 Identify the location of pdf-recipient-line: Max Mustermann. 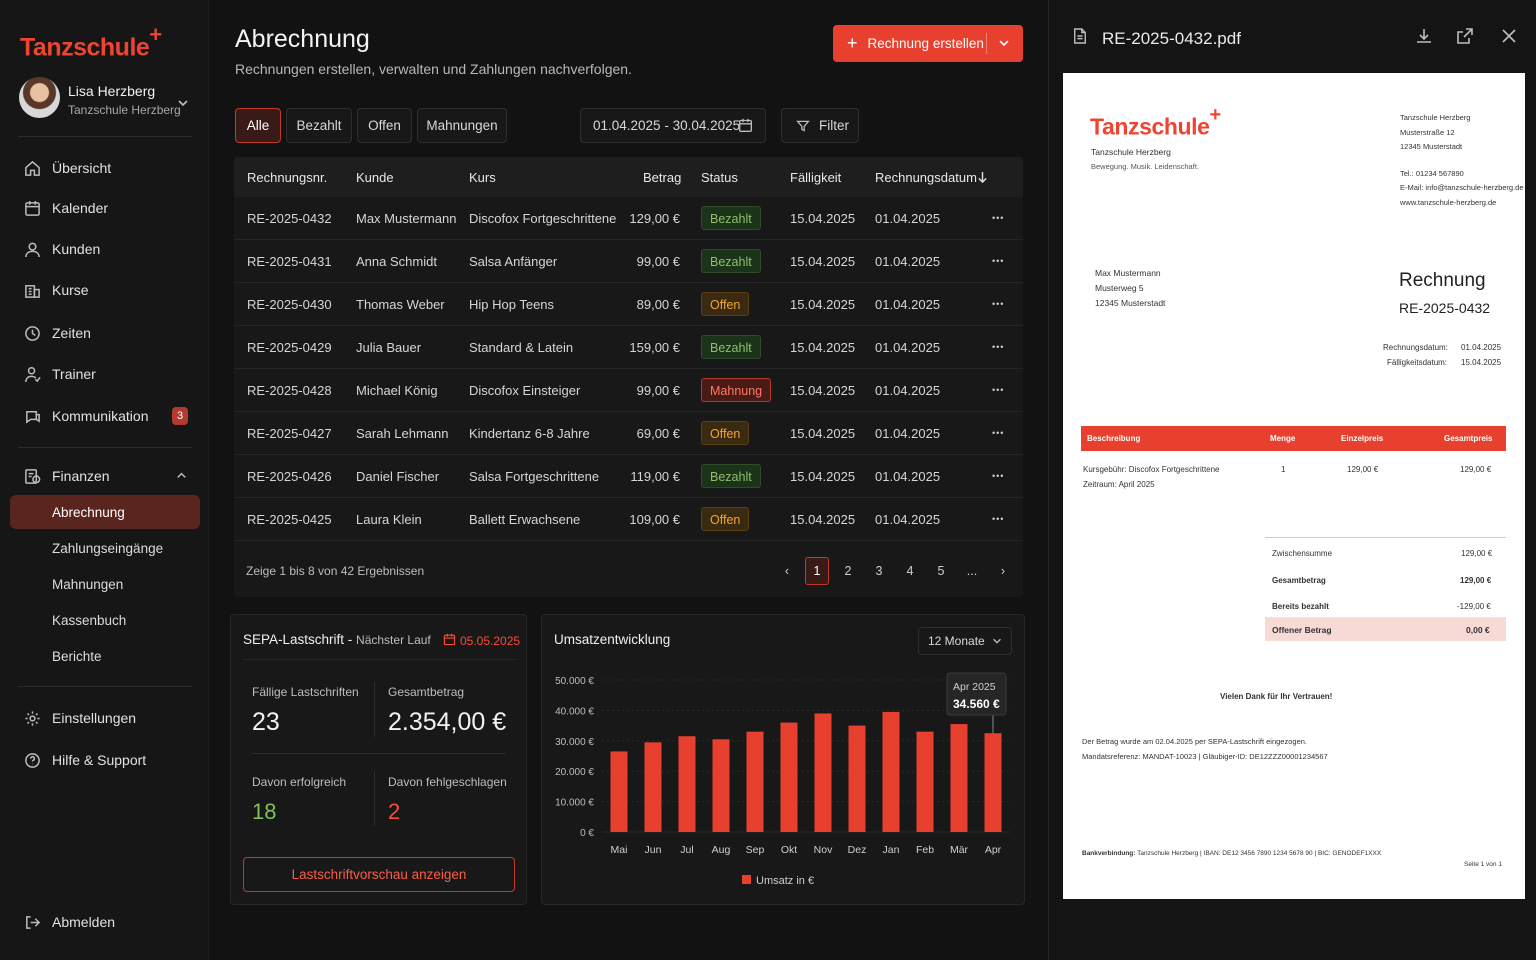
(1128, 273).